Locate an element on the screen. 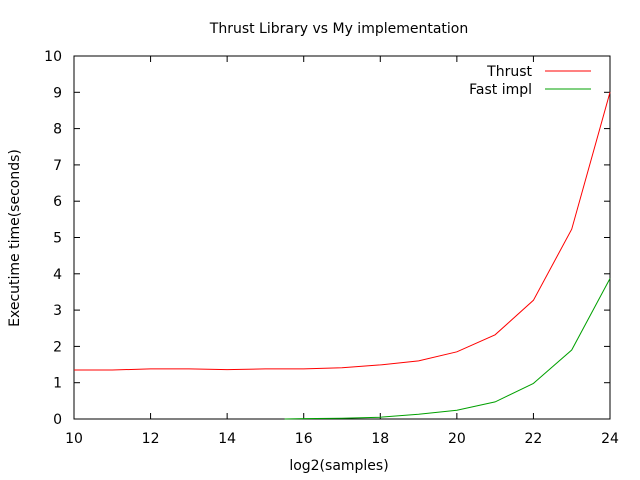 This screenshot has width=640, height=480. x-tick-label: 14 is located at coordinates (227, 439).